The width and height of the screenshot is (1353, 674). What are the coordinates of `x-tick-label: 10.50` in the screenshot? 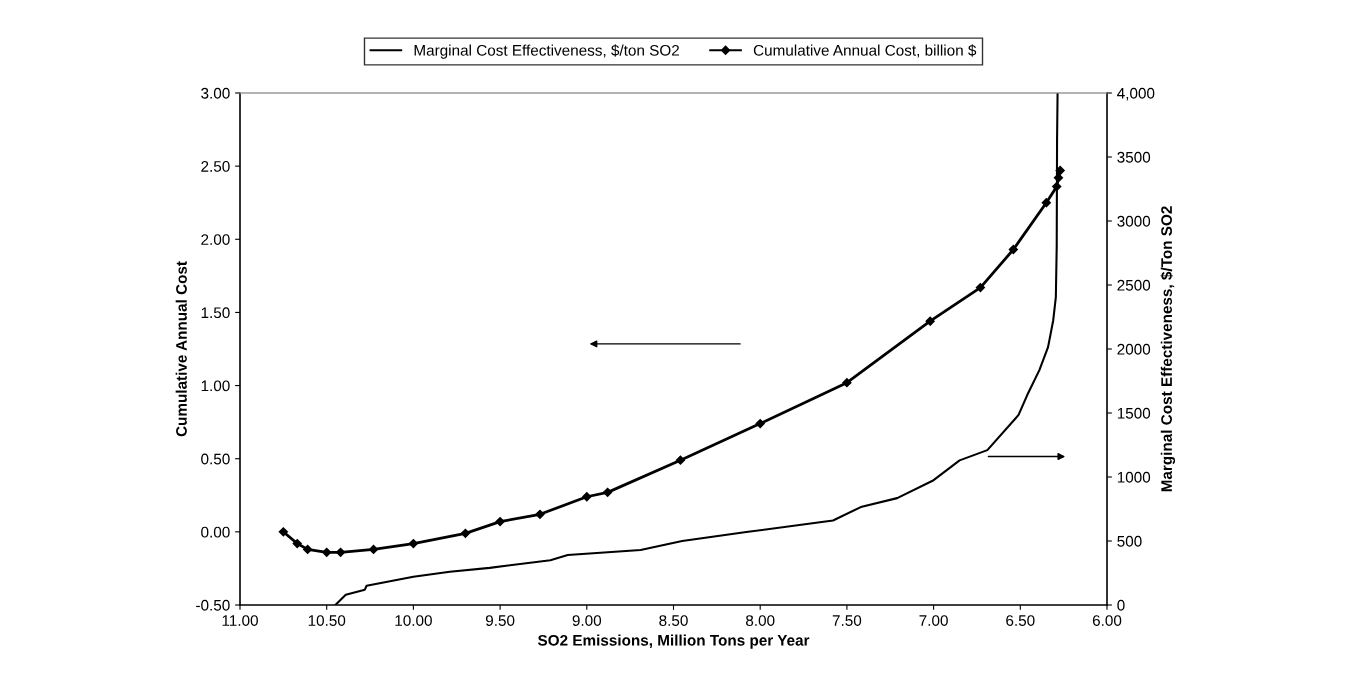 It's located at (327, 620).